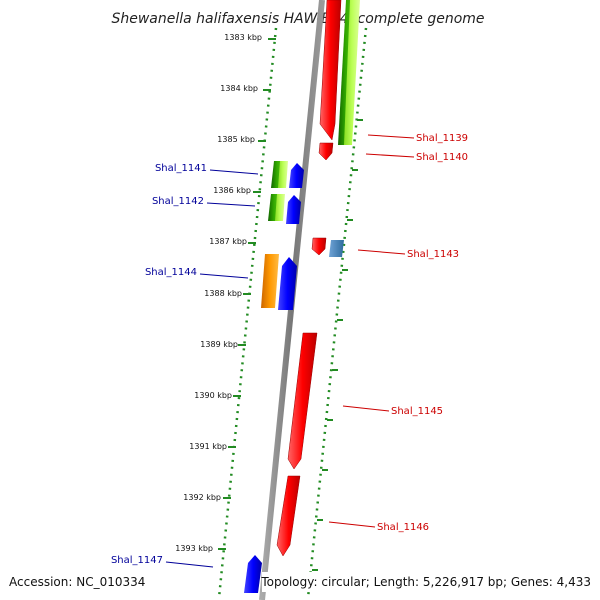 Image resolution: width=600 pixels, height=600 pixels. I want to click on gene-arrow-shal-1144-orange, so click(270, 281).